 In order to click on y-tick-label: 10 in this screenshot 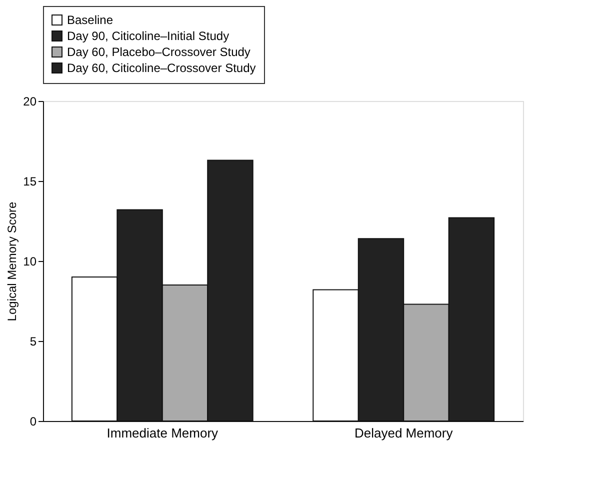, I will do `click(30, 261)`.